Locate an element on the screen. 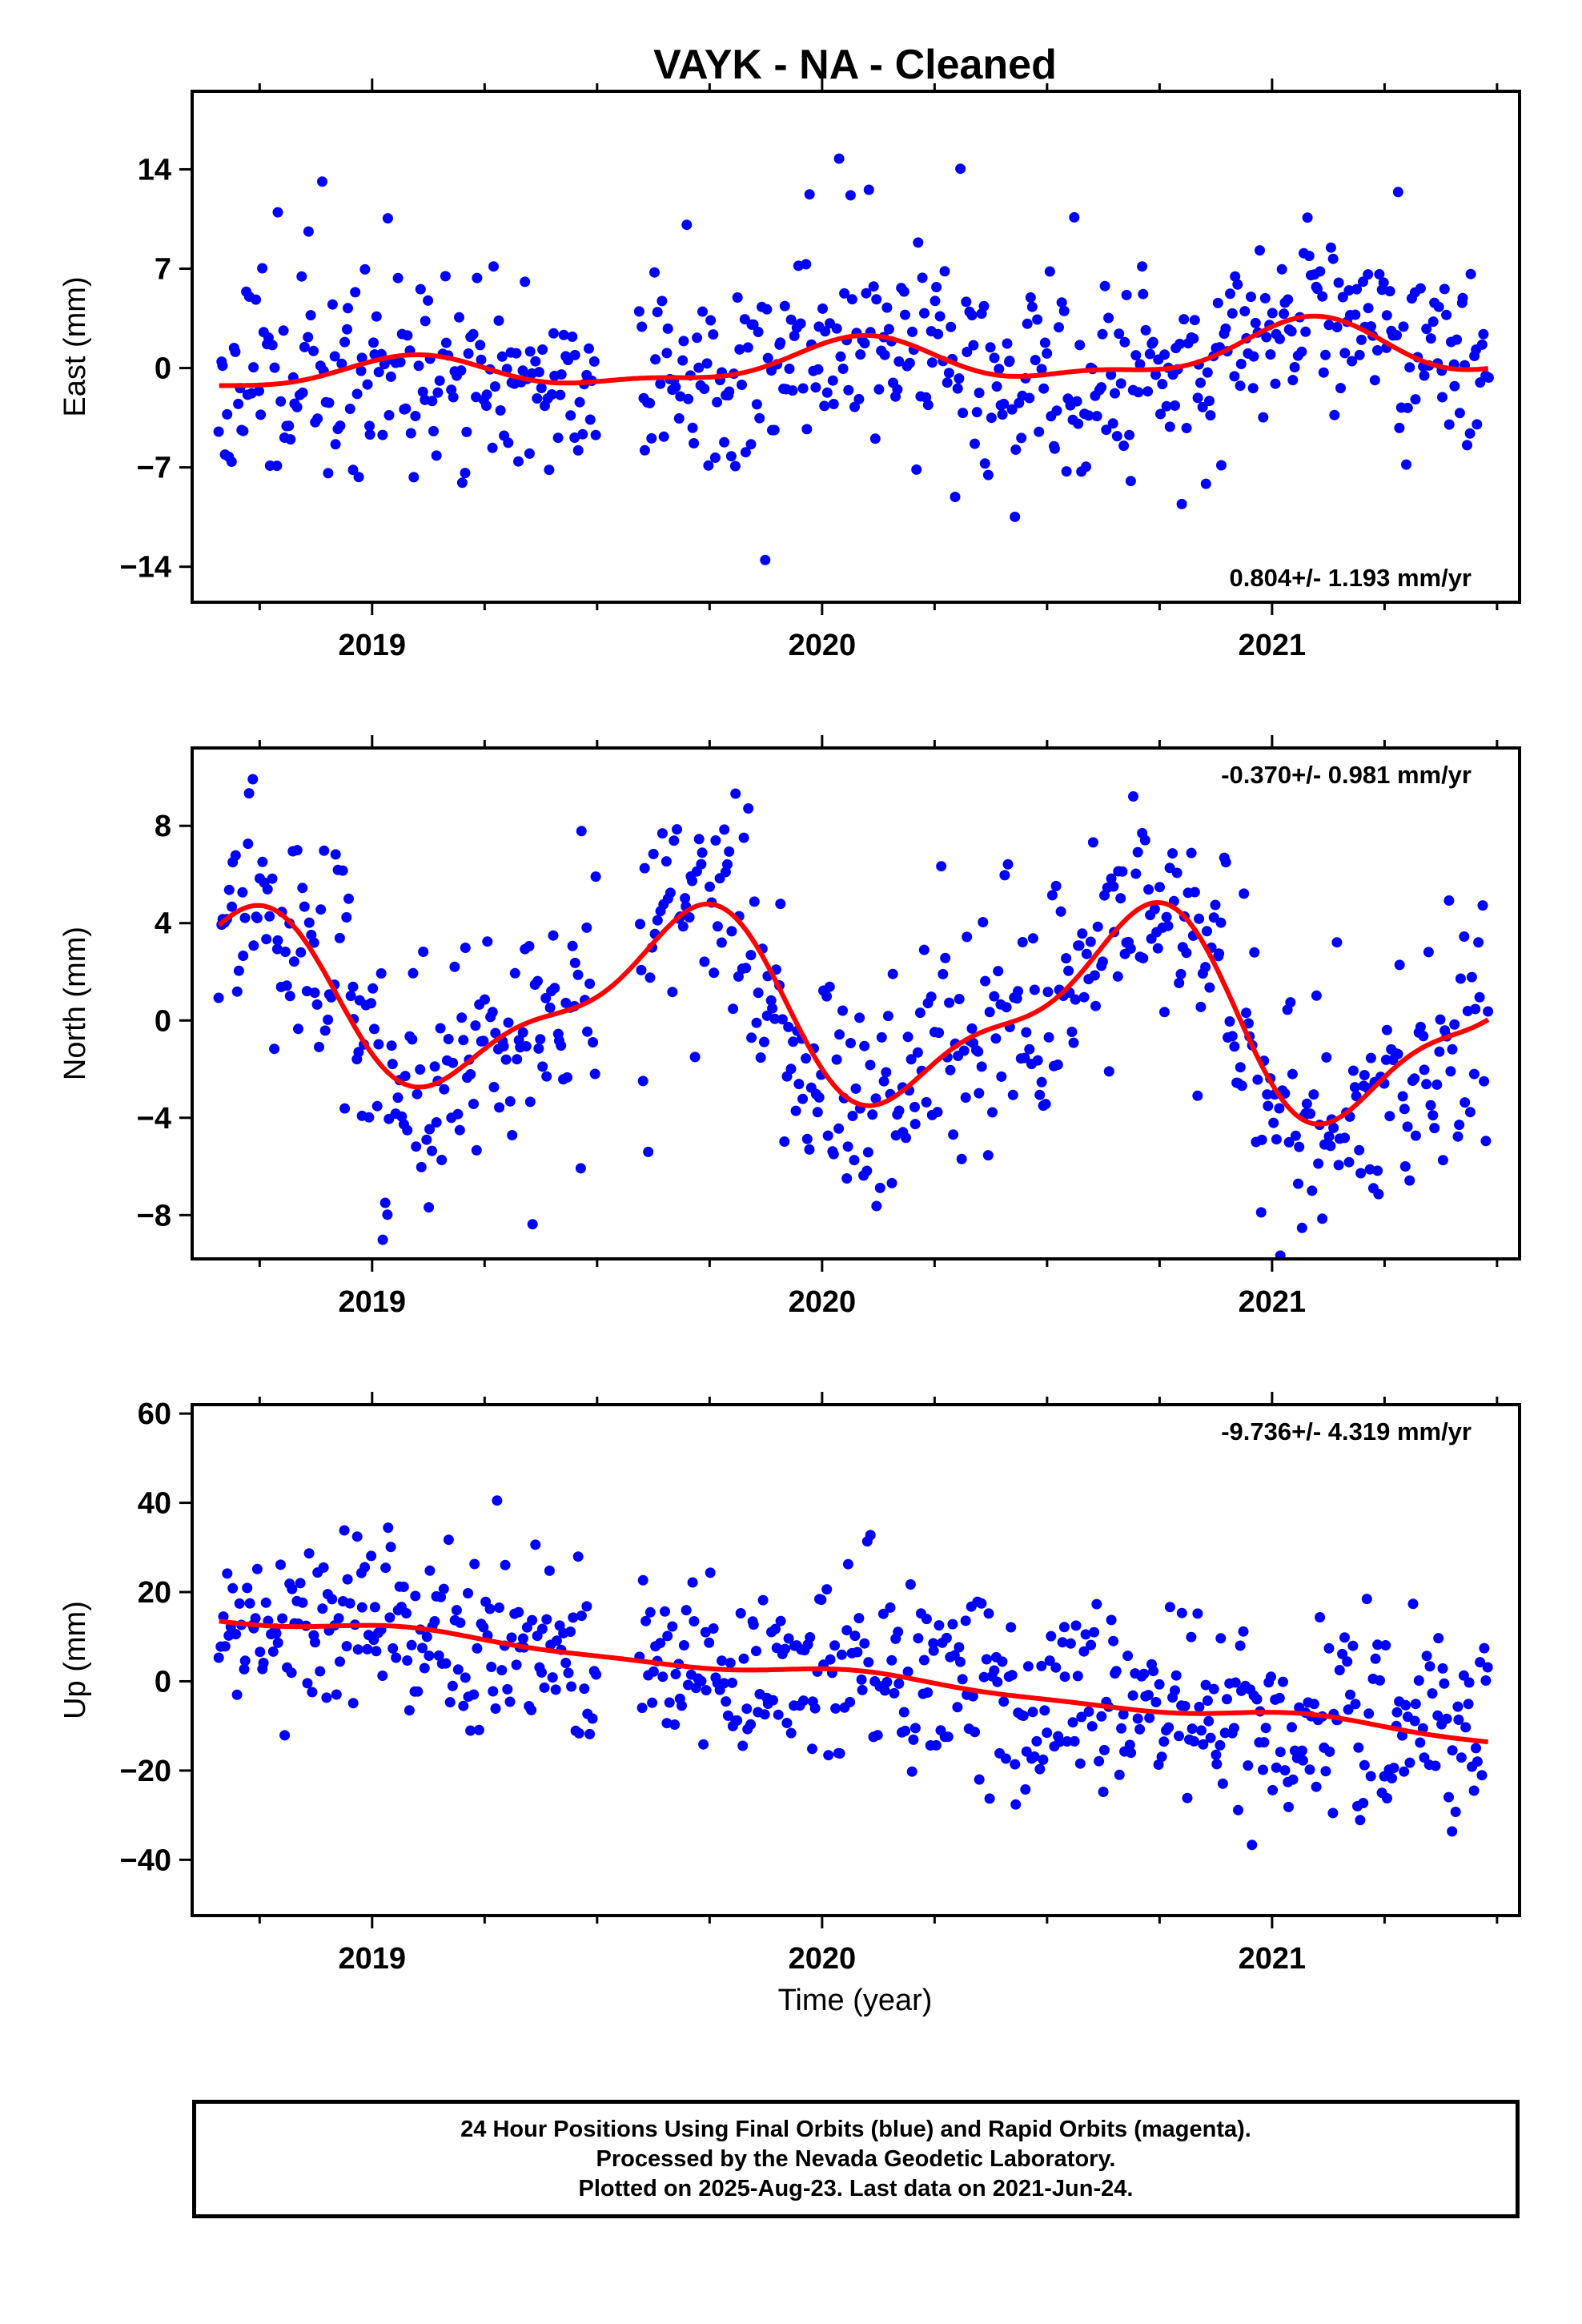 The image size is (1582, 2324). x-tick-label: 2019 is located at coordinates (373, 1302).